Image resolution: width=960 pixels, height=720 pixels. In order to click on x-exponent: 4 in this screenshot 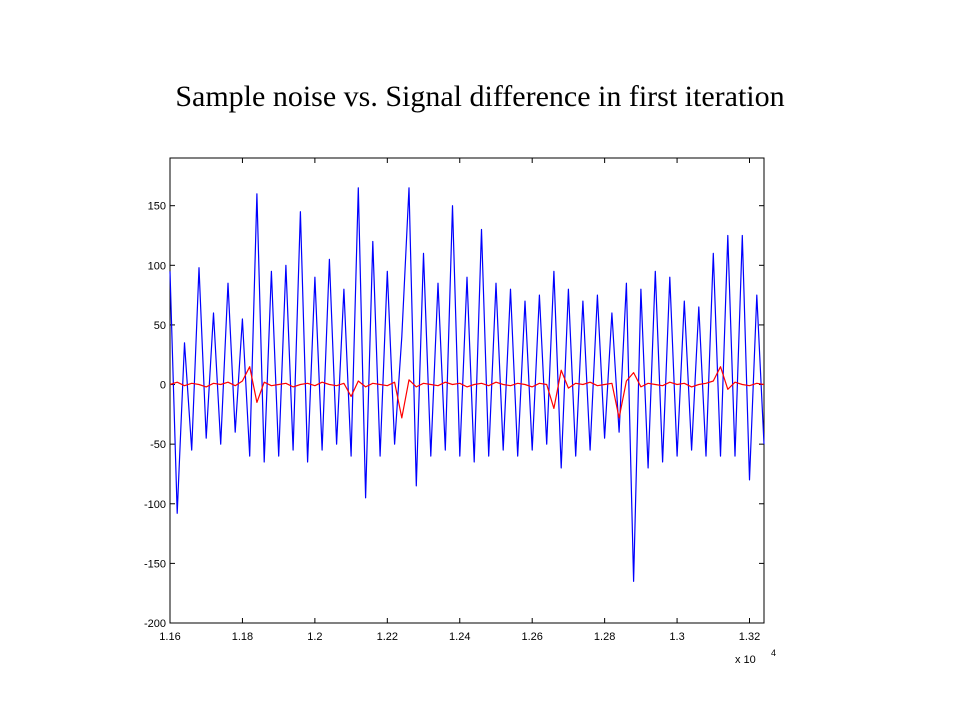, I will do `click(773, 653)`.